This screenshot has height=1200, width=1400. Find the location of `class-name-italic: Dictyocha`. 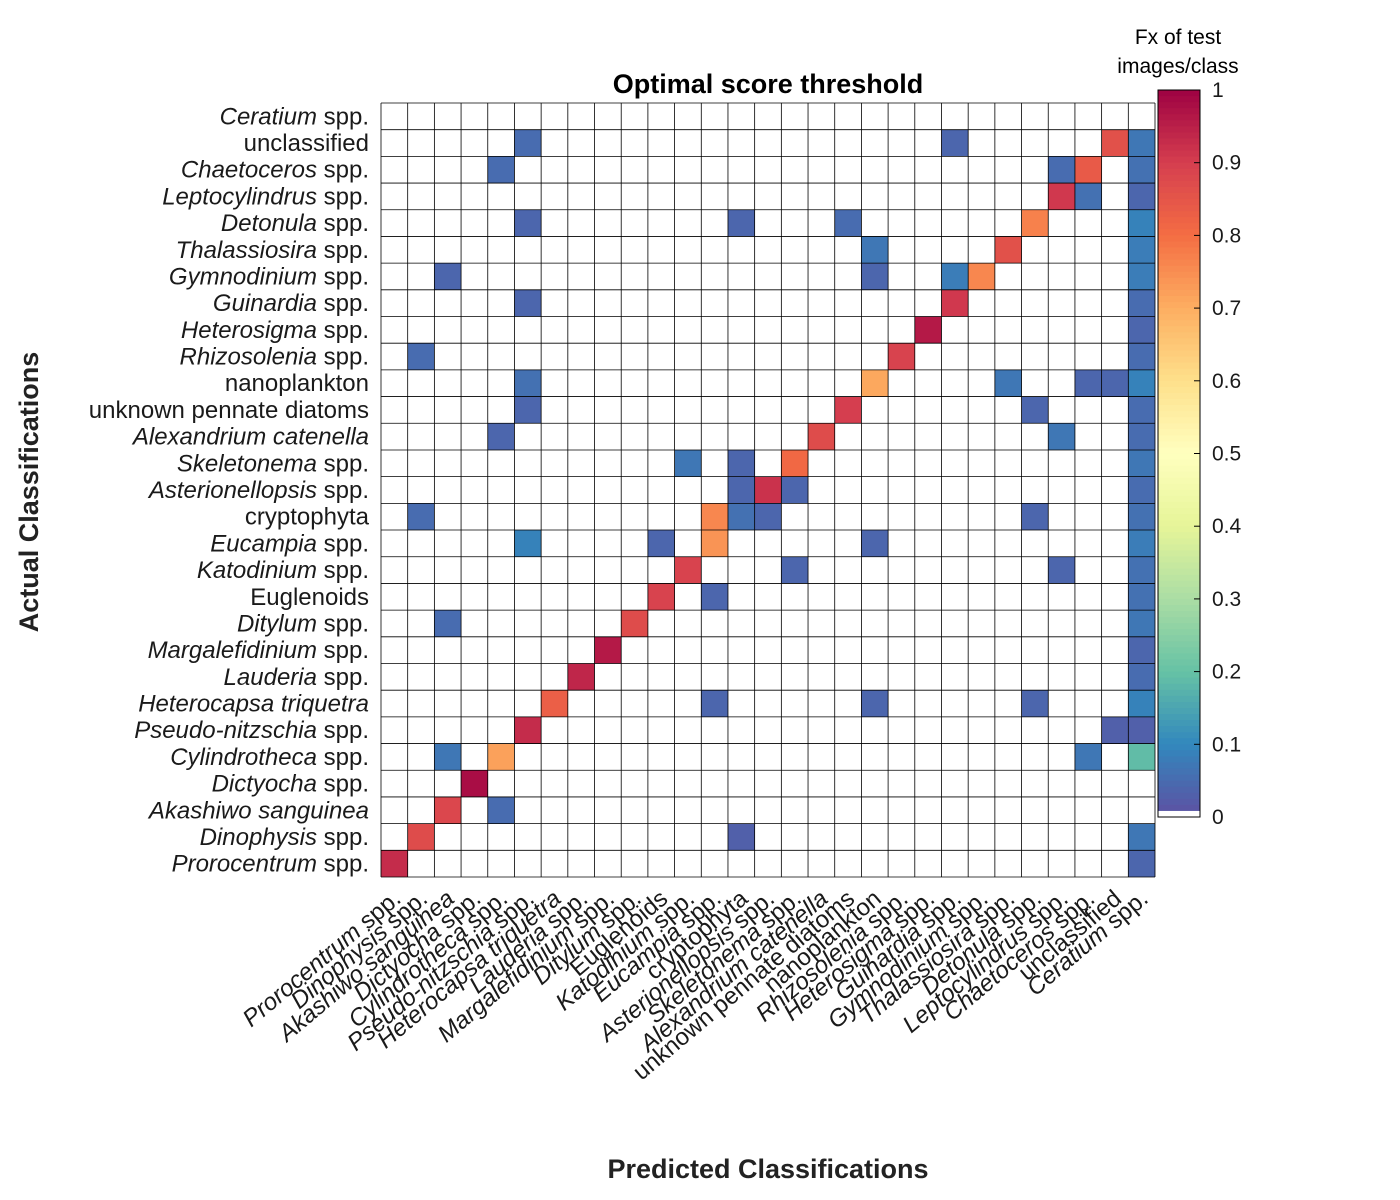

class-name-italic: Dictyocha is located at coordinates (264, 784).